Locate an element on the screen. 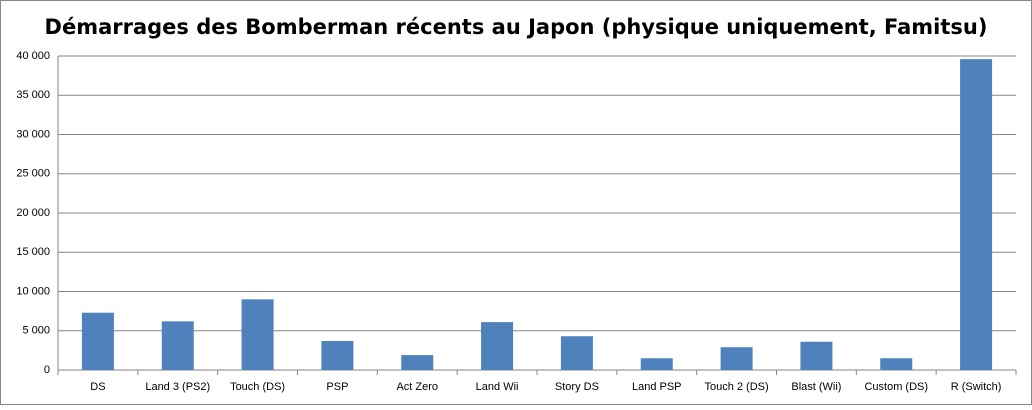 The height and width of the screenshot is (410, 1032). x-tick-label: Land Wii is located at coordinates (497, 387).